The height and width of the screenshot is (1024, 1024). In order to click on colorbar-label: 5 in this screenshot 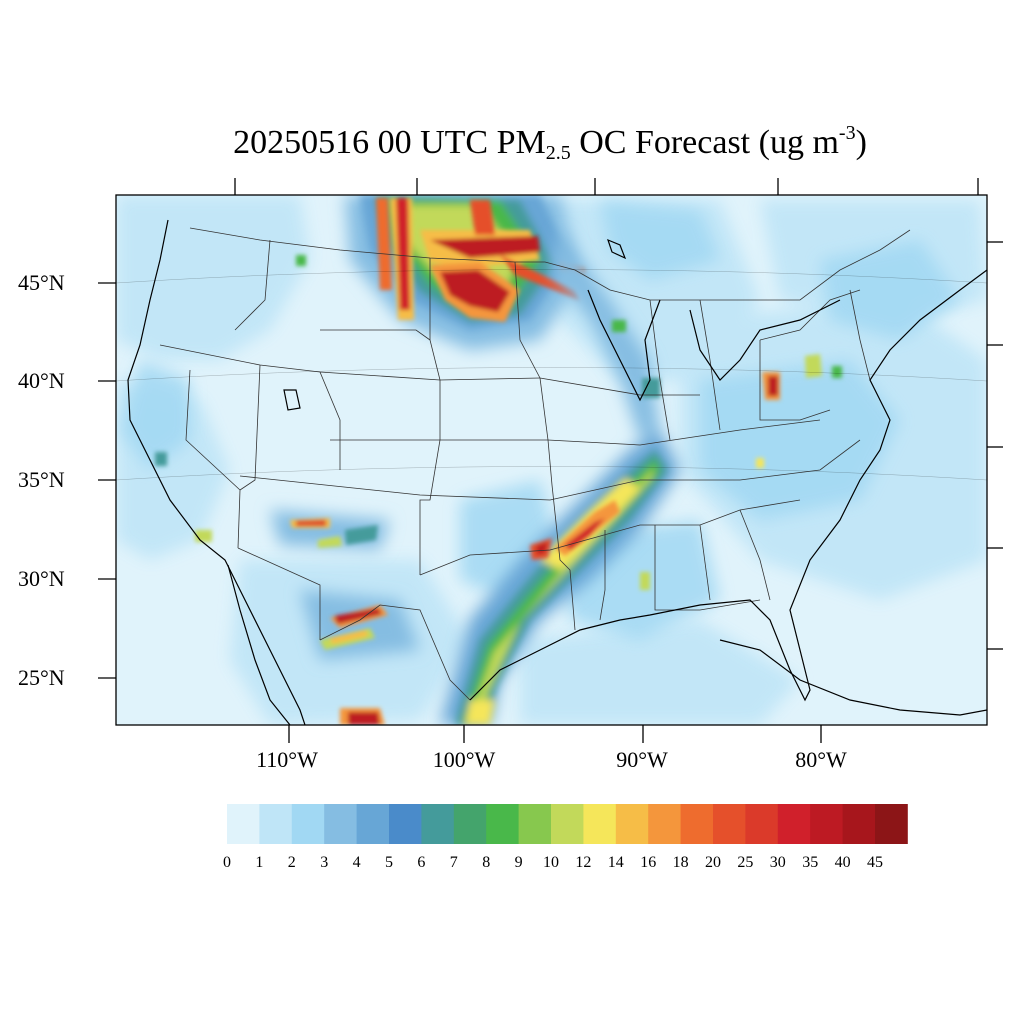, I will do `click(389, 862)`.